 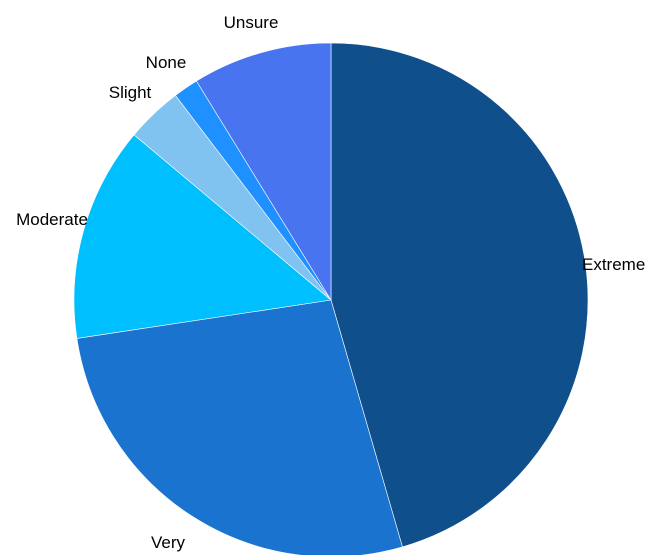 I want to click on slice-label-unsure: Unsure, so click(x=251, y=22).